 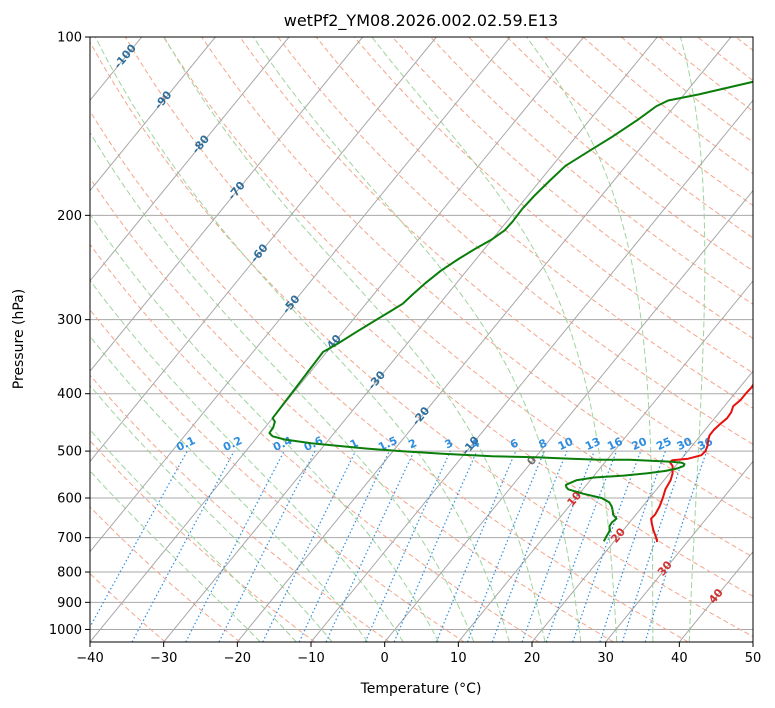 I want to click on mixing-ratio-label: 10, so click(x=566, y=444).